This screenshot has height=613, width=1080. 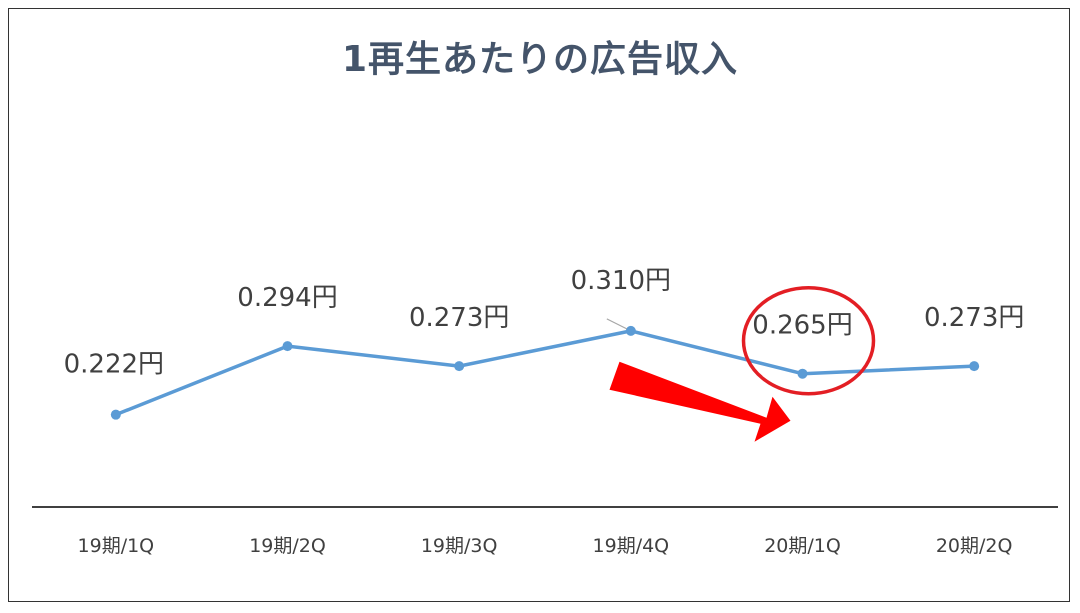 I want to click on red-arrow-annotation, so click(x=700, y=401).